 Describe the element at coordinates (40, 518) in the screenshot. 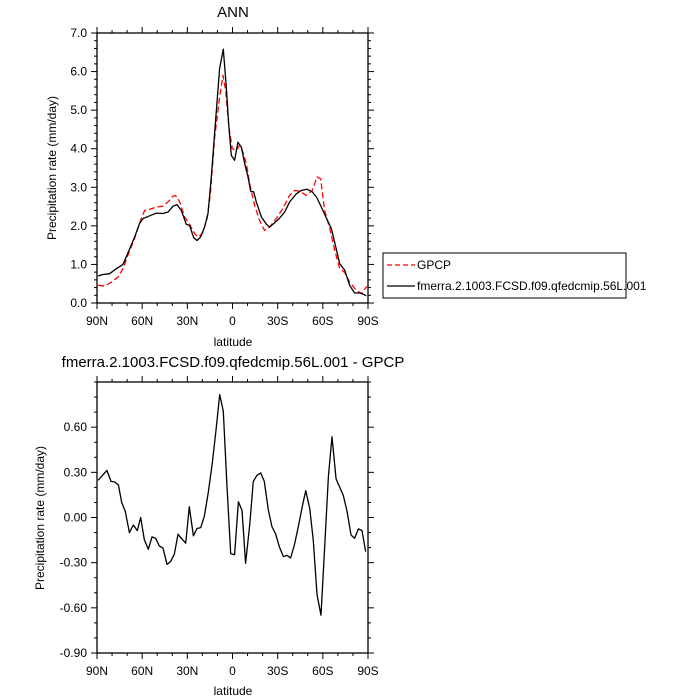

I see `bottom-chart-ylabel: Precipitation rate (mm/day)` at that location.